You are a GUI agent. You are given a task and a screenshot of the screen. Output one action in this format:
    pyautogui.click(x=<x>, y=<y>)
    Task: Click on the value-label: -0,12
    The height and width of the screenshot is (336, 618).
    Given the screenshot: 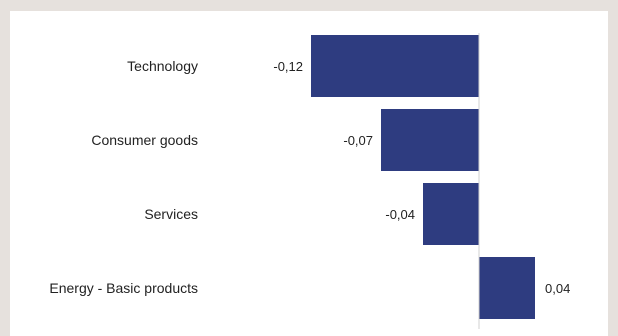 What is the action you would take?
    pyautogui.click(x=288, y=66)
    